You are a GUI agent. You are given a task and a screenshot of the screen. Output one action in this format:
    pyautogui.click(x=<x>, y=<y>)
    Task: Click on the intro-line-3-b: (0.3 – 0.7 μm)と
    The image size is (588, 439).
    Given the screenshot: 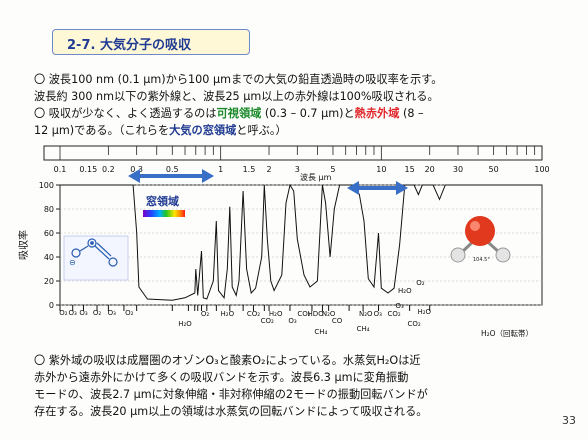 What is the action you would take?
    pyautogui.click(x=308, y=113)
    